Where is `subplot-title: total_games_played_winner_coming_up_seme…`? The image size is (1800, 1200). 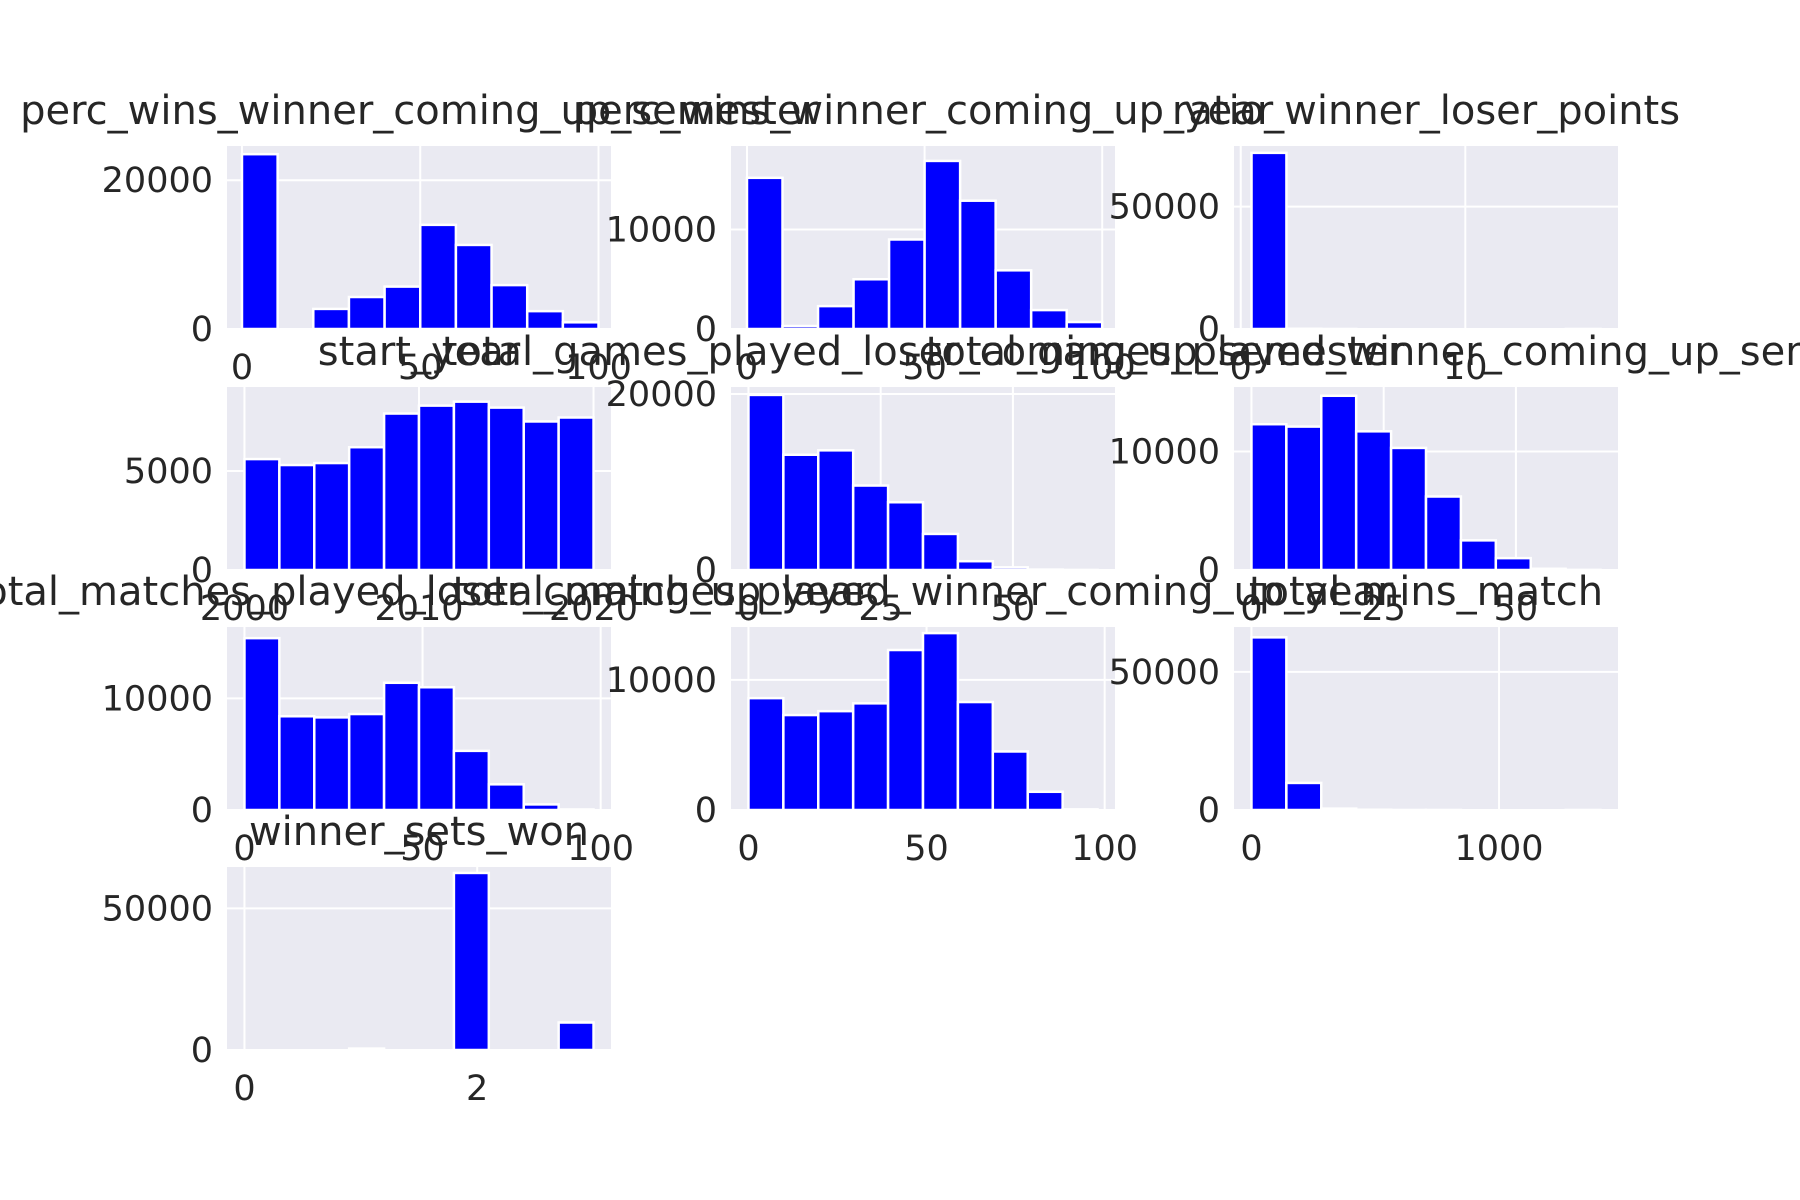 subplot-title: total_games_played_winner_coming_up_seme… is located at coordinates (1363, 352).